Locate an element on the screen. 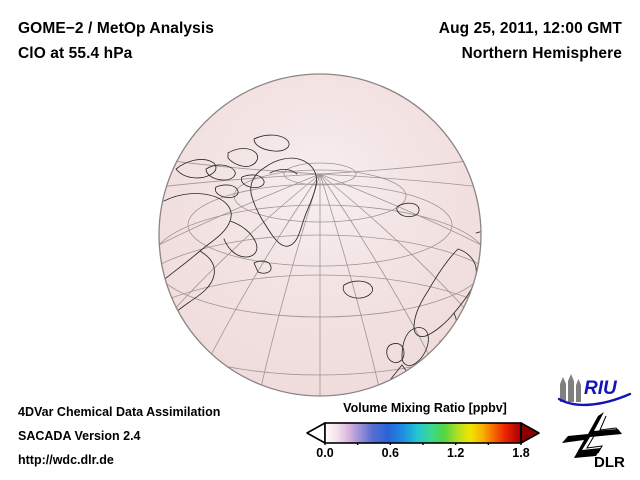 The height and width of the screenshot is (480, 640). colorbar-tick-labels: 0.0 0.6 1.2 1.8 is located at coordinates (423, 455).